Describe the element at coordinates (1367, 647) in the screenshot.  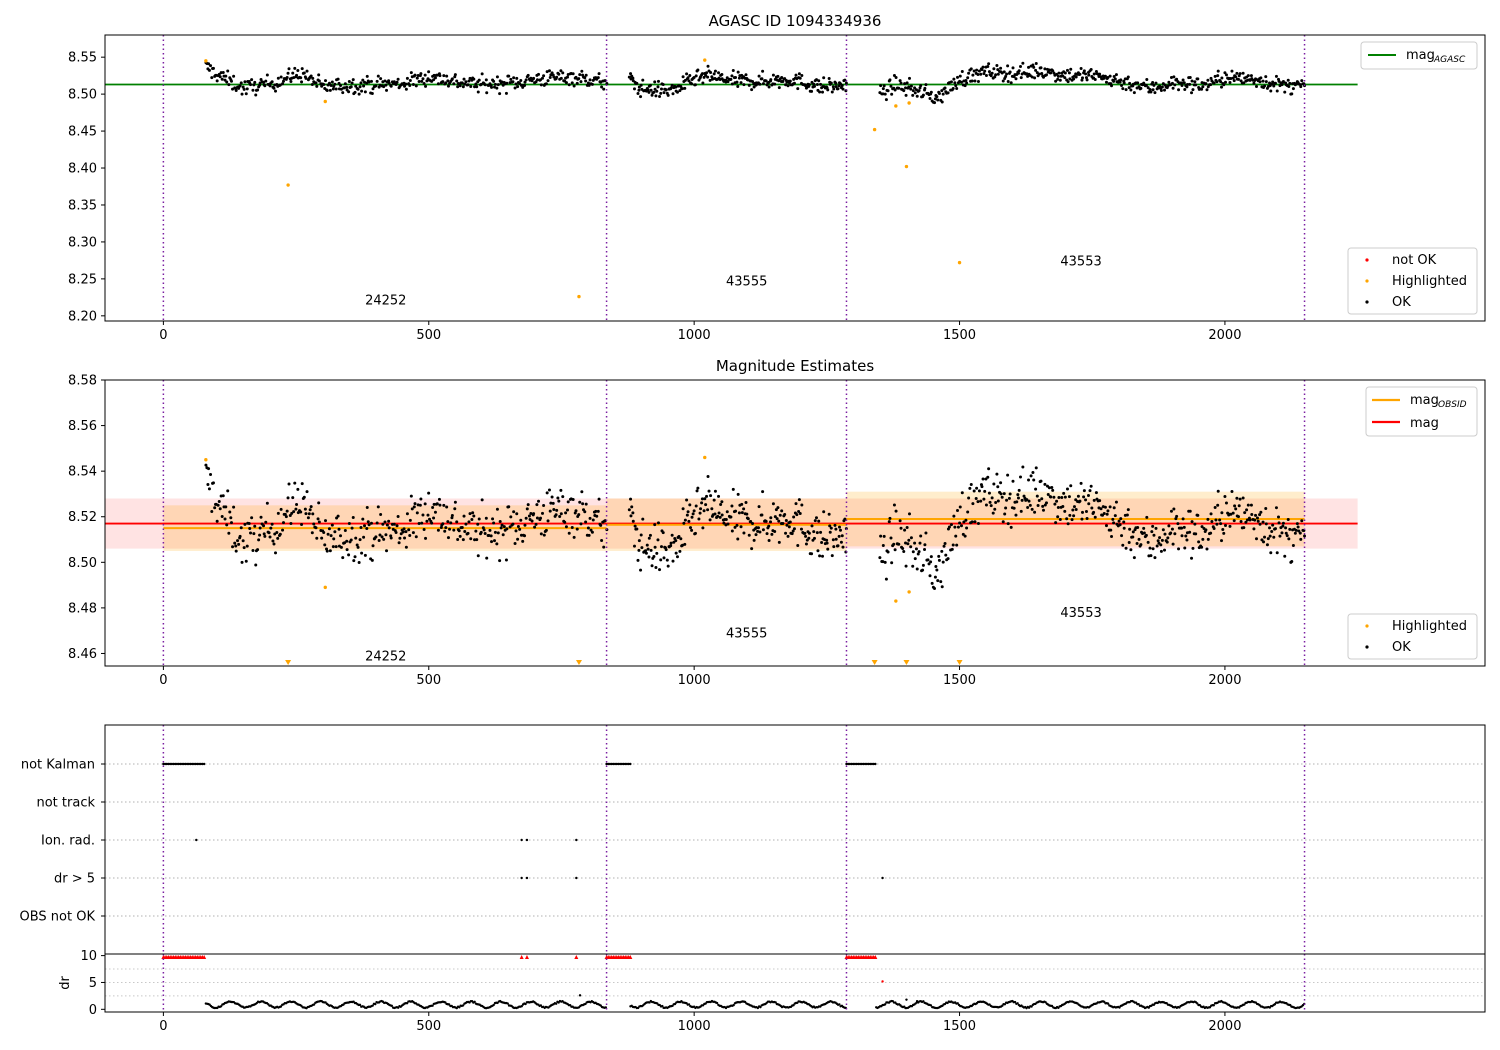
I see `legend-ok-marker` at that location.